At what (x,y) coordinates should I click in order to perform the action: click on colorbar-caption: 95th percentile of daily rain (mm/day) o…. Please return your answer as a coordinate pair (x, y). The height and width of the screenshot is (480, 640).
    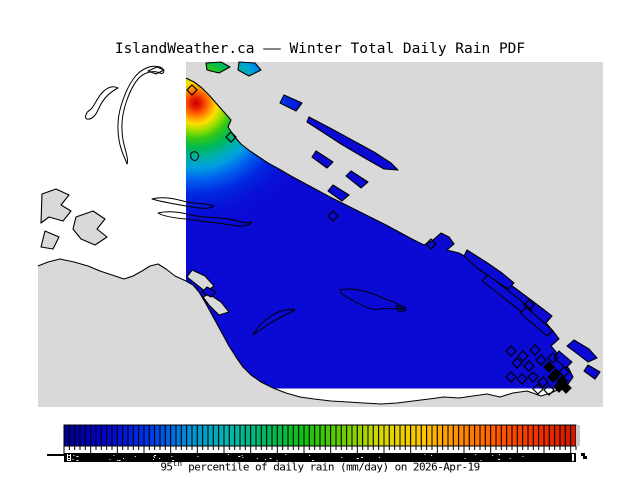
    Looking at the image, I should click on (320, 466).